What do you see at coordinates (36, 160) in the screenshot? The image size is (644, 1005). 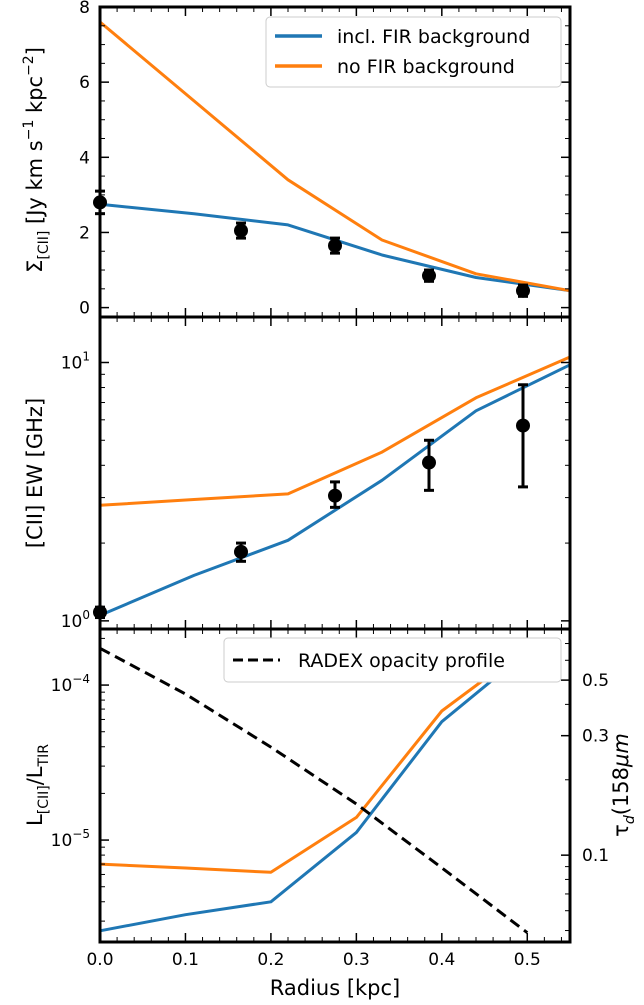 I see `panel-top-ylabel: Σ[CII] [Jy km s−1 kpc−2]` at bounding box center [36, 160].